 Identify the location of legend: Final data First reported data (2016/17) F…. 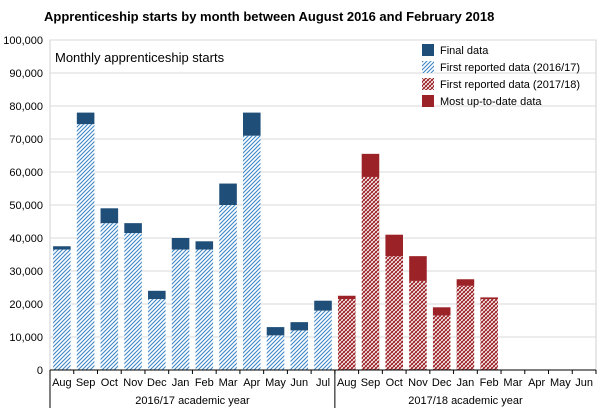
(501, 76).